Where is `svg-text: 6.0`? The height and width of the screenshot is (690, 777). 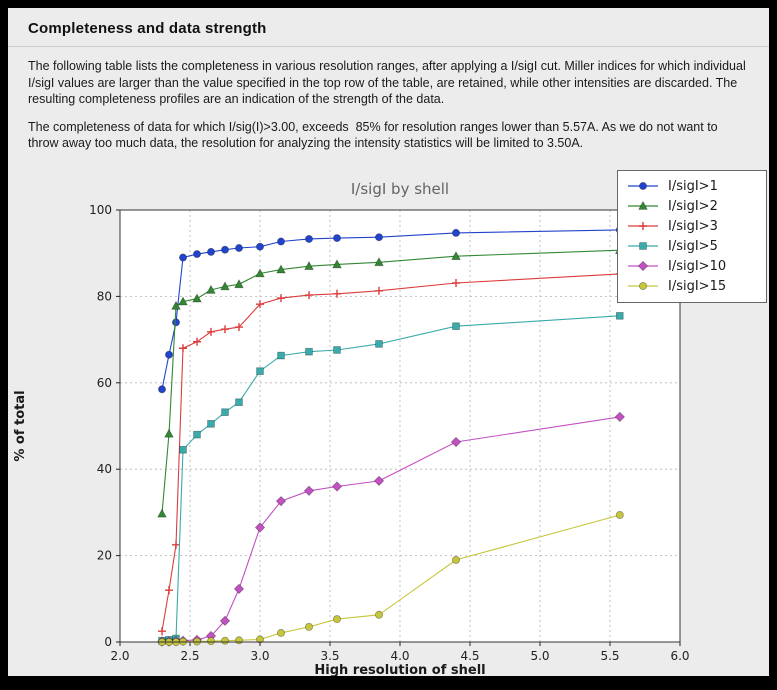 svg-text: 6.0 is located at coordinates (679, 656).